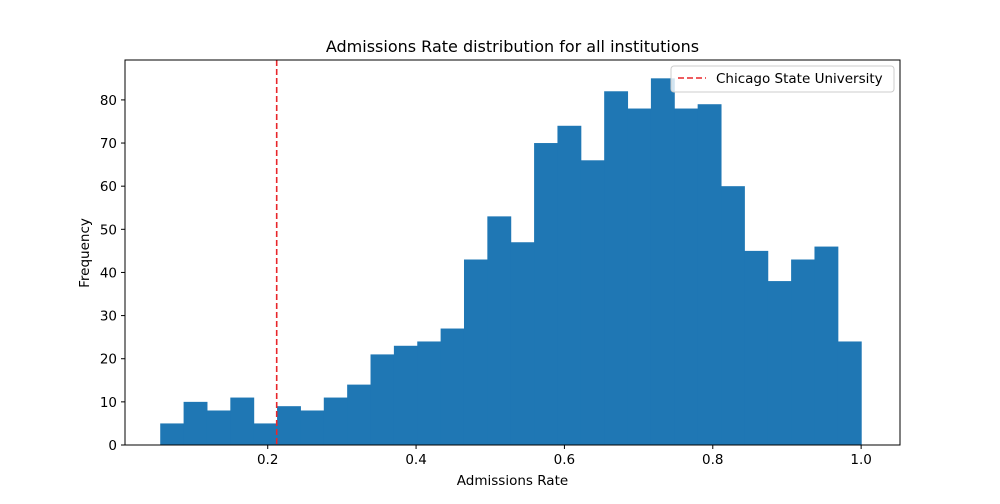  Describe the element at coordinates (108, 144) in the screenshot. I see `y-tick-label: 70` at that location.